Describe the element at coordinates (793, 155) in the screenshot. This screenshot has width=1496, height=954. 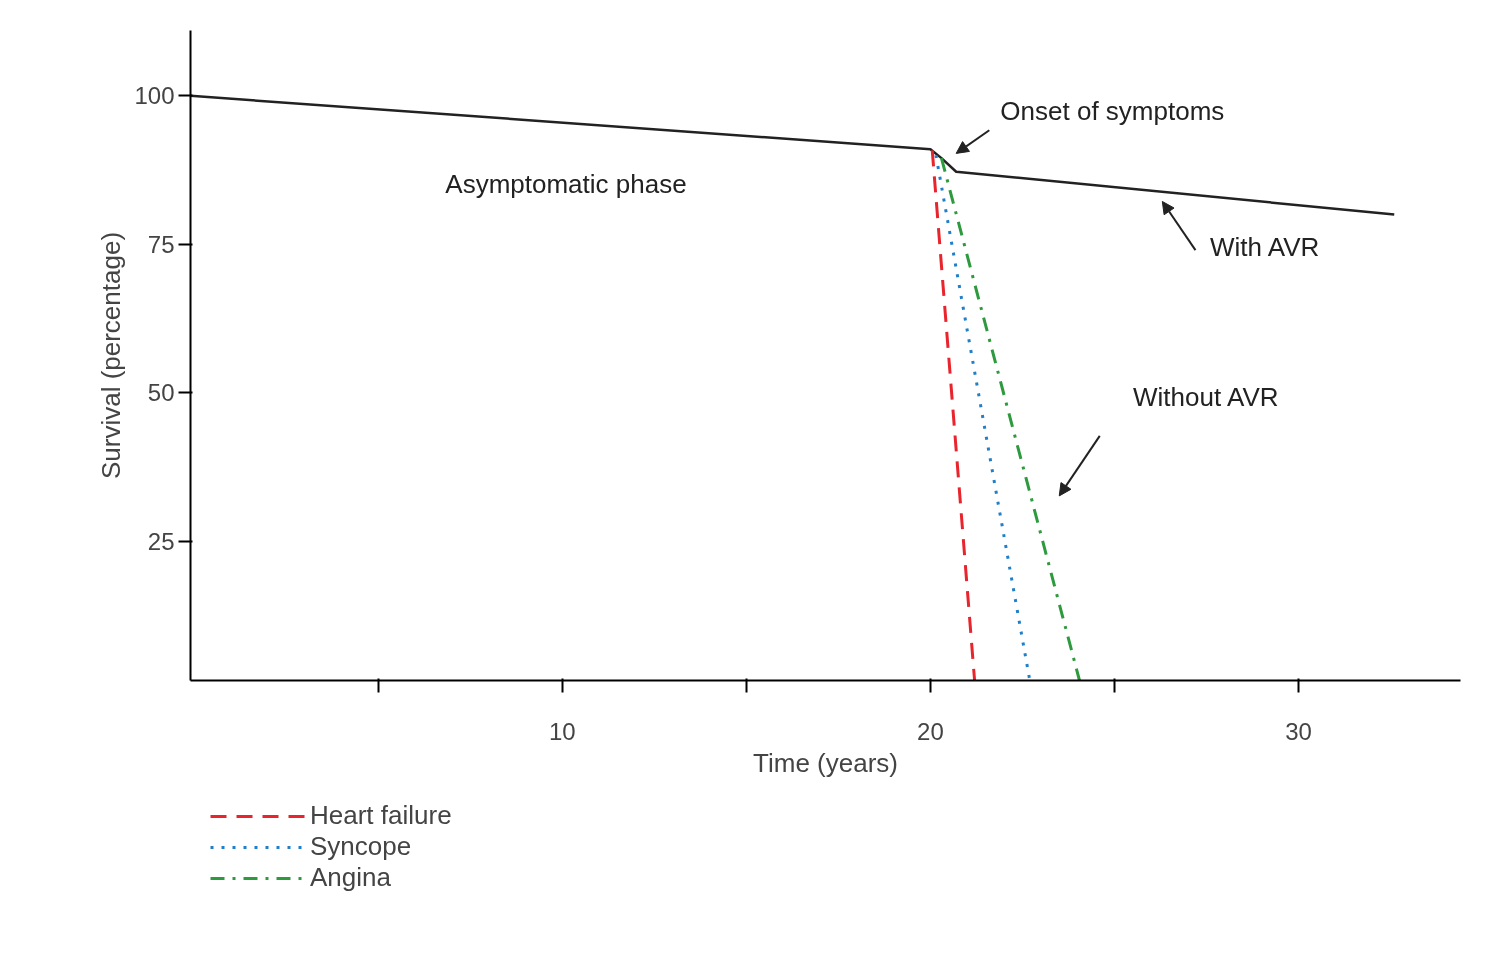
I see `line-series` at that location.